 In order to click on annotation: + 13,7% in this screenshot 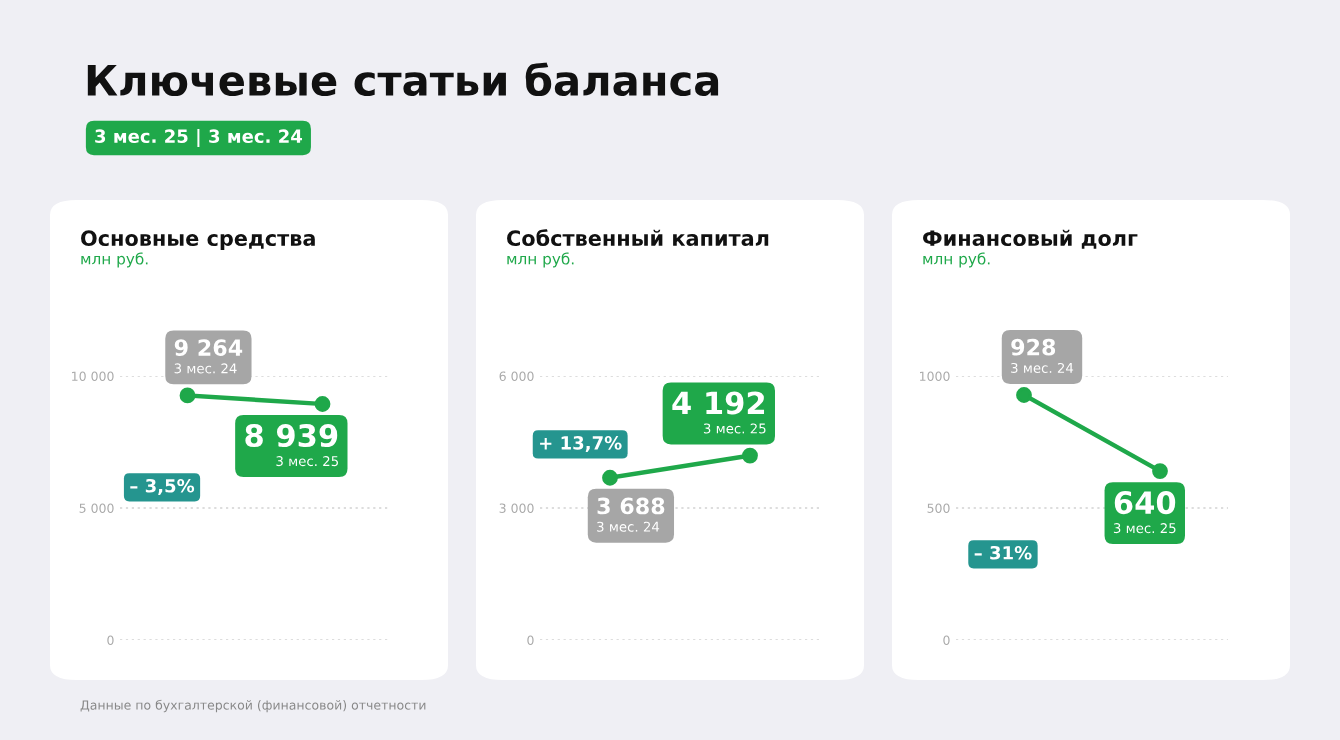, I will do `click(581, 444)`.